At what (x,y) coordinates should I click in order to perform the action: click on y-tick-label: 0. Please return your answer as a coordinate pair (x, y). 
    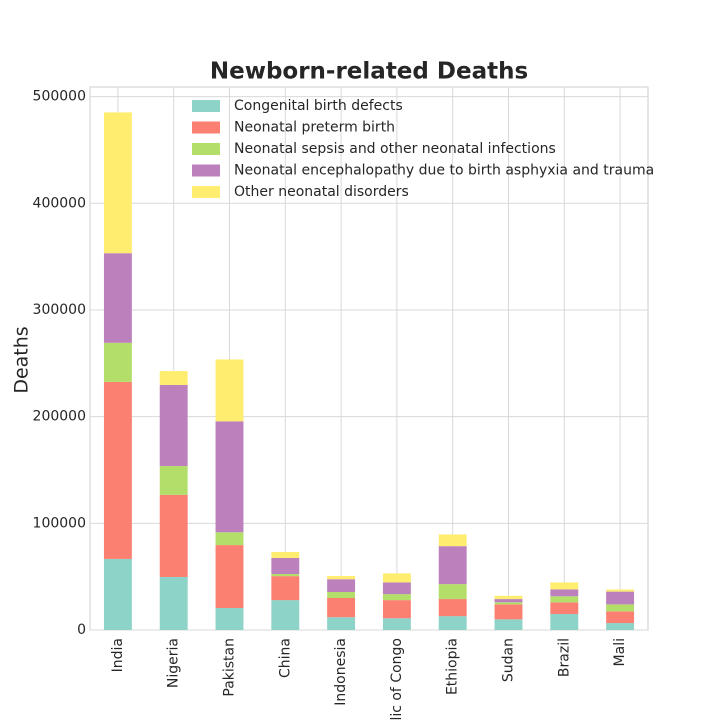
    Looking at the image, I should click on (81, 630).